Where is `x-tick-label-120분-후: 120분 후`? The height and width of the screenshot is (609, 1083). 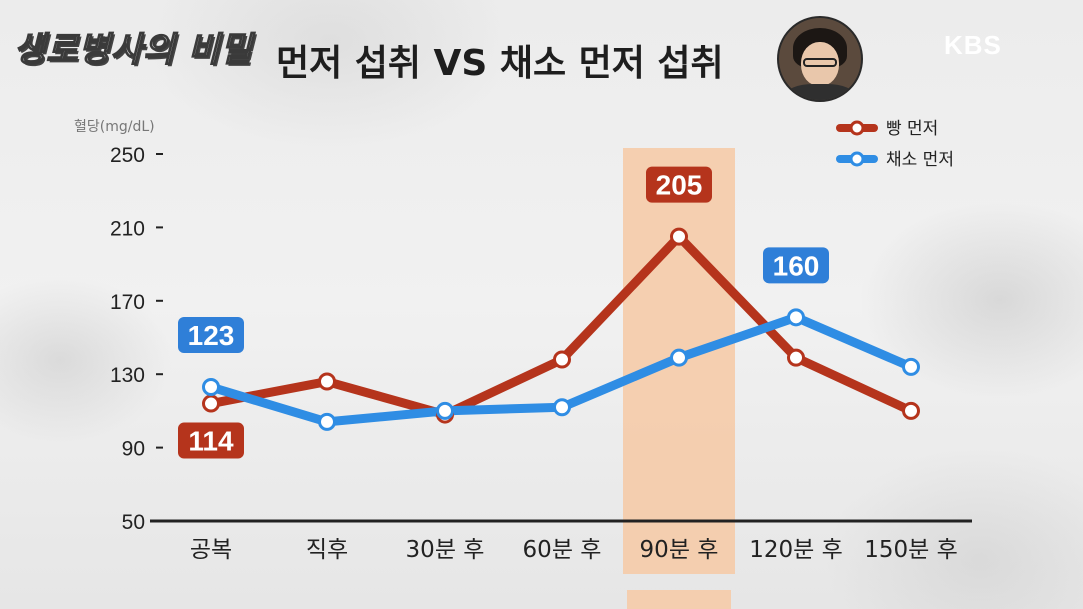 x-tick-label-120분-후: 120분 후 is located at coordinates (796, 550).